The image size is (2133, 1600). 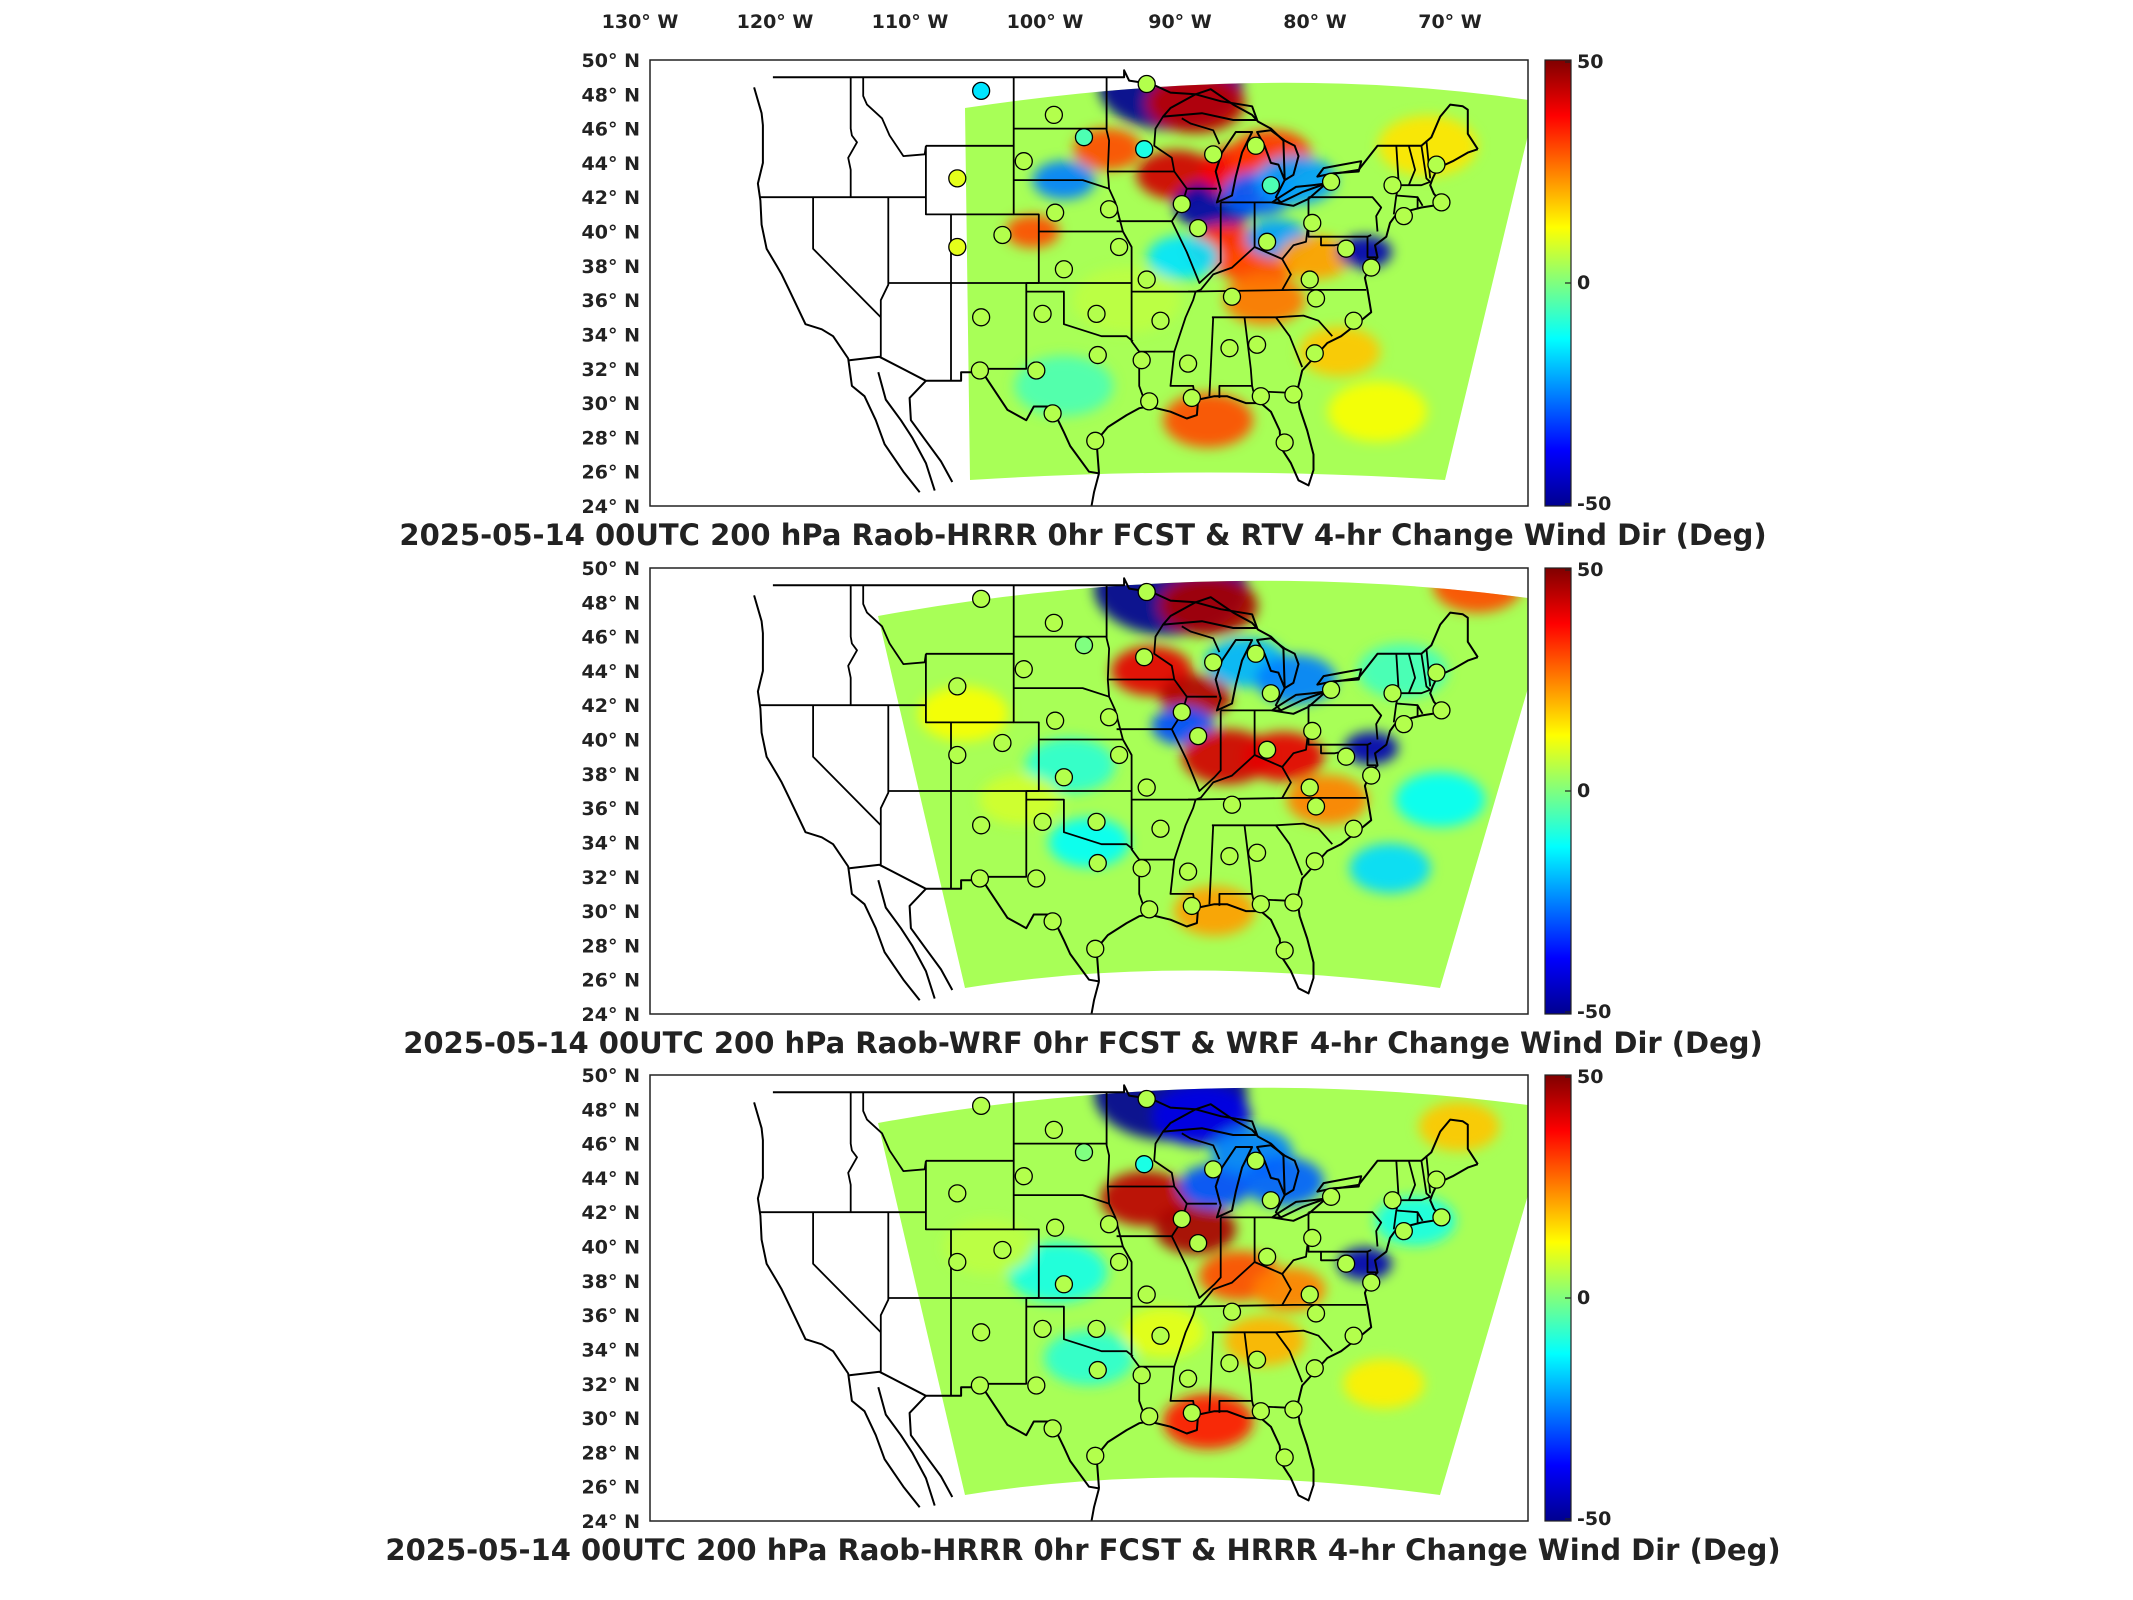 I want to click on mexico-border, so click(x=974, y=415).